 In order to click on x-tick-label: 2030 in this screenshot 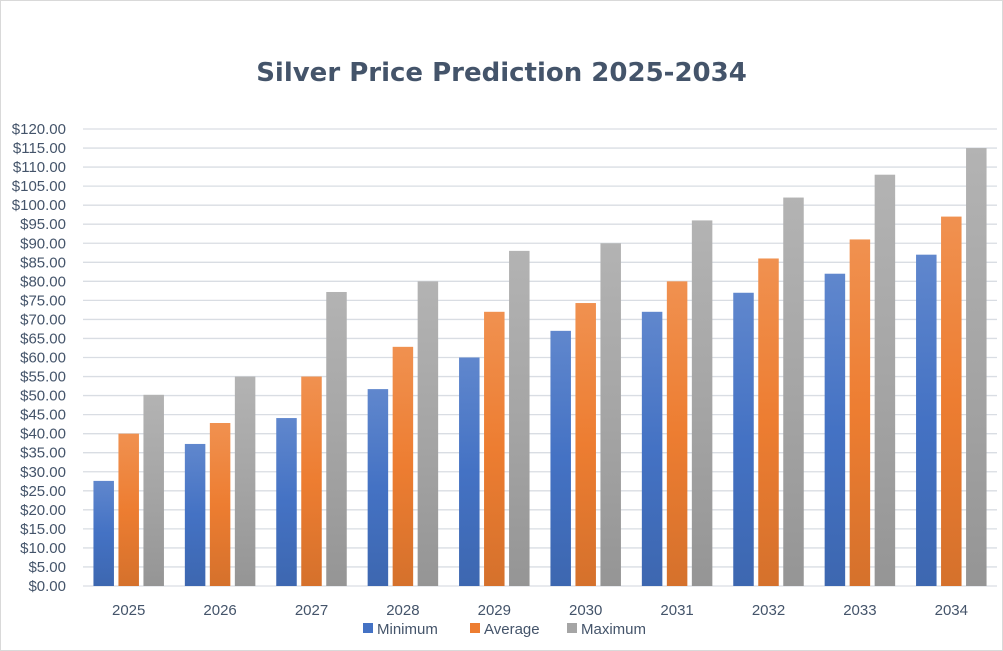, I will do `click(585, 610)`.